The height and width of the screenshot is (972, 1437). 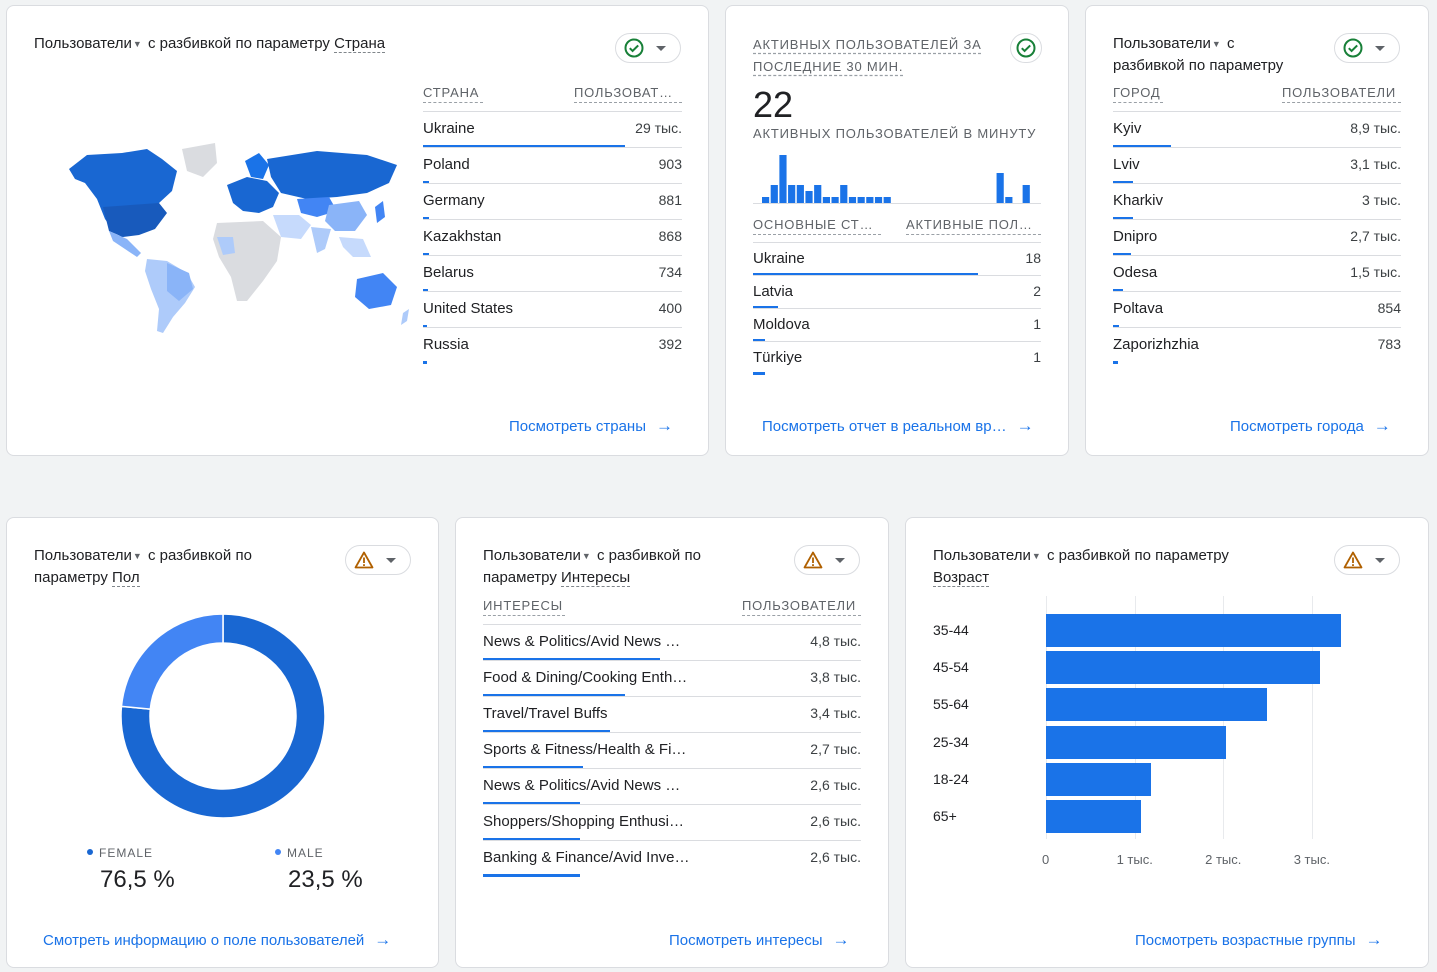 What do you see at coordinates (1257, 237) in the screenshot?
I see `table-row: Dnipro 2,7 тыс.` at bounding box center [1257, 237].